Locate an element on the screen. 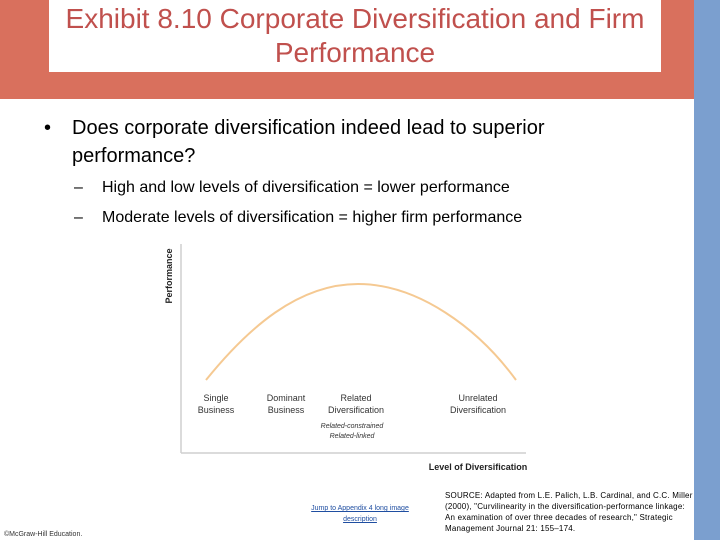 The width and height of the screenshot is (720, 540). right-accent-band is located at coordinates (707, 270).